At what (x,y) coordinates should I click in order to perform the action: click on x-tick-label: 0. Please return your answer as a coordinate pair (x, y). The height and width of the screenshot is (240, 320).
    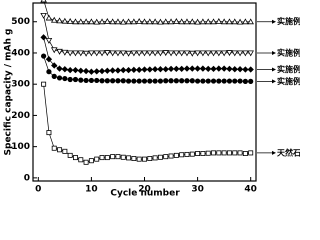
    Looking at the image, I should click on (38, 190).